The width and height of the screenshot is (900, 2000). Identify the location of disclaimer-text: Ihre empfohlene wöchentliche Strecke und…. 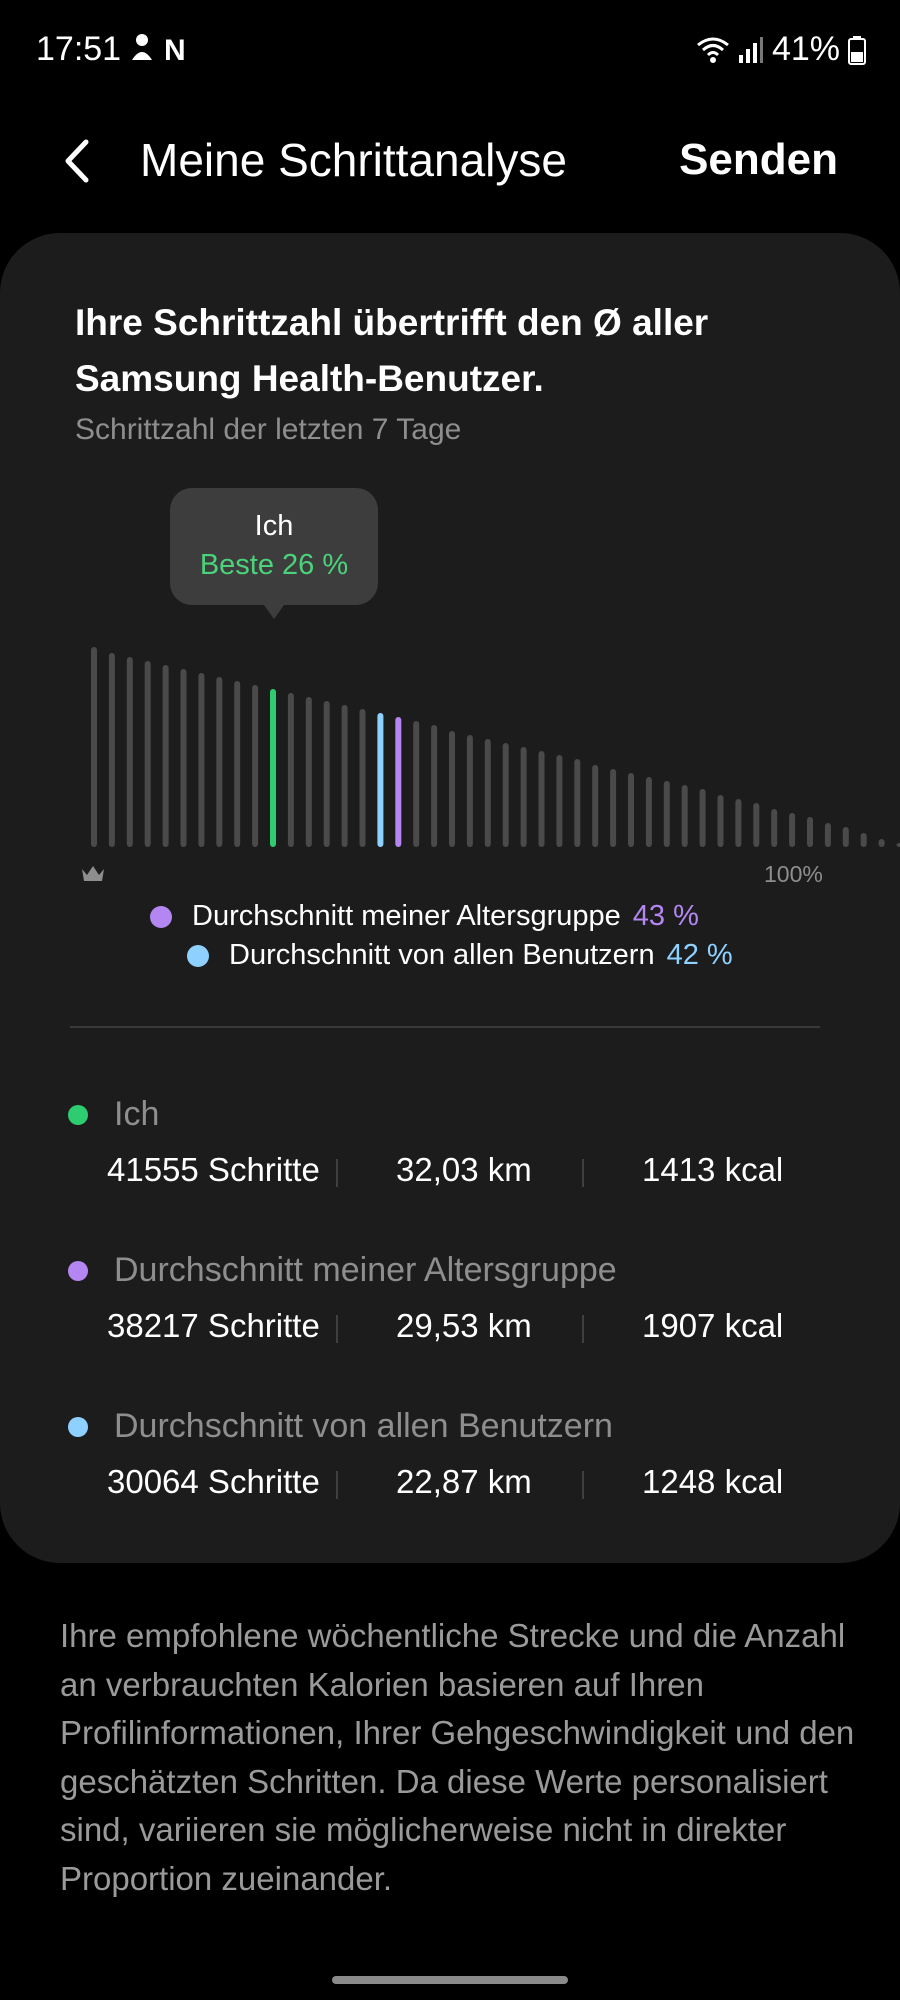
(457, 1757).